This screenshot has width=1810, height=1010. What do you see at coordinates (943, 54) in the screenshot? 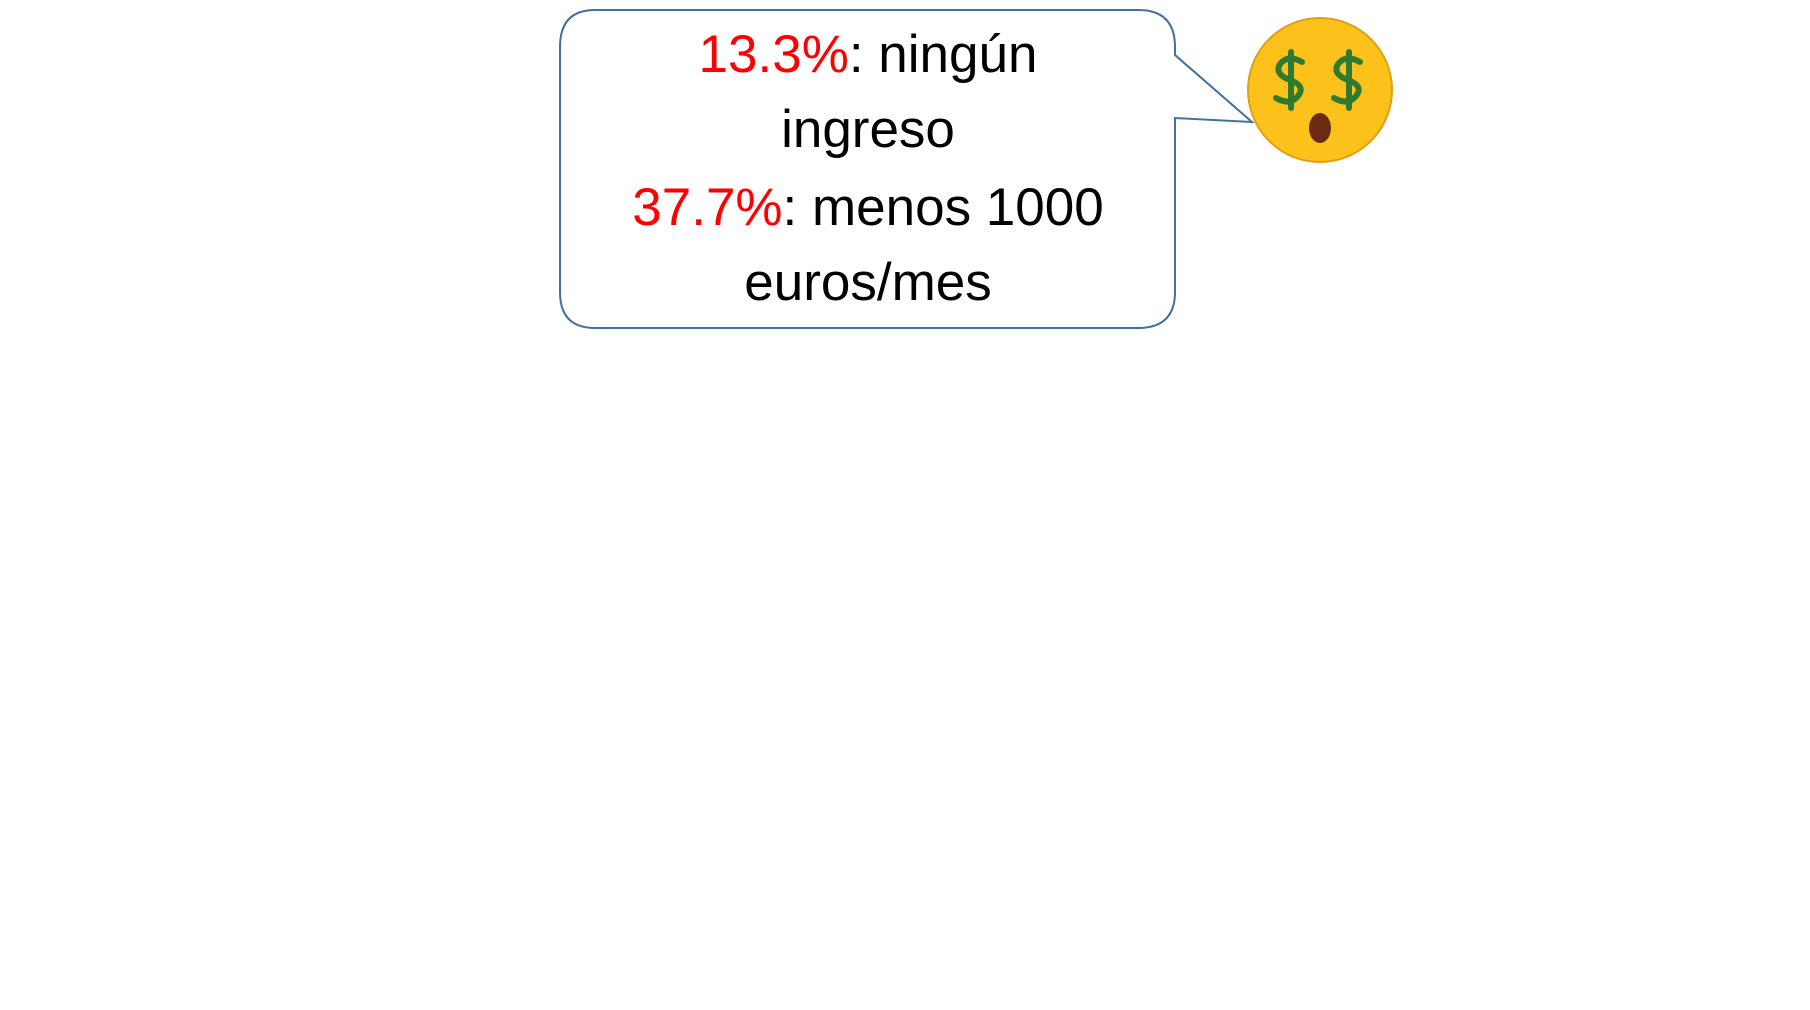
I see `callout-text: : ningún` at bounding box center [943, 54].